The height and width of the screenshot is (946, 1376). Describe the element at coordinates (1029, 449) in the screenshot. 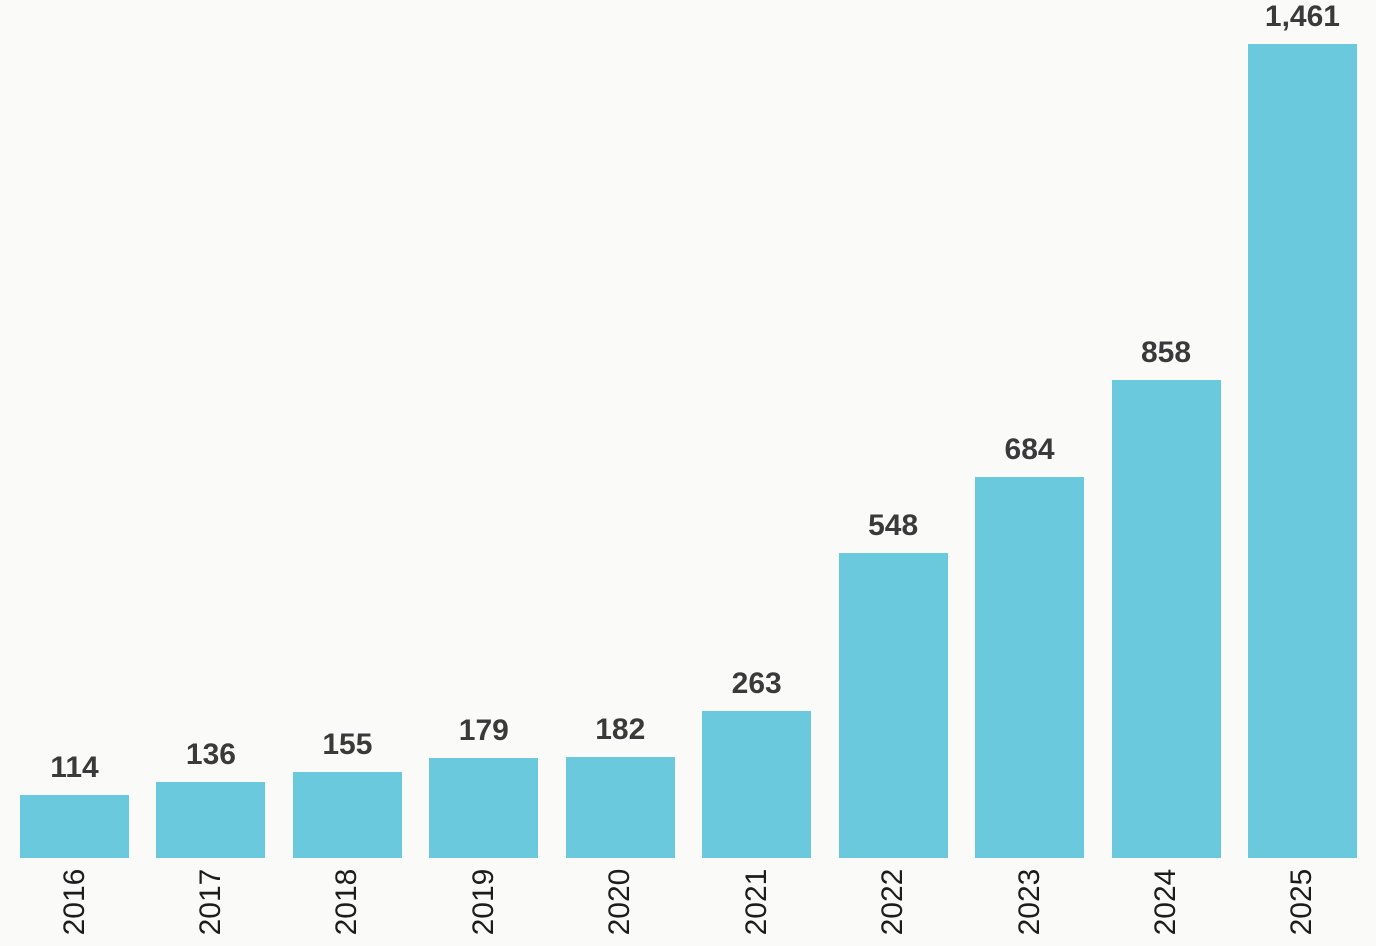

I see `bar-value-label: 684` at that location.